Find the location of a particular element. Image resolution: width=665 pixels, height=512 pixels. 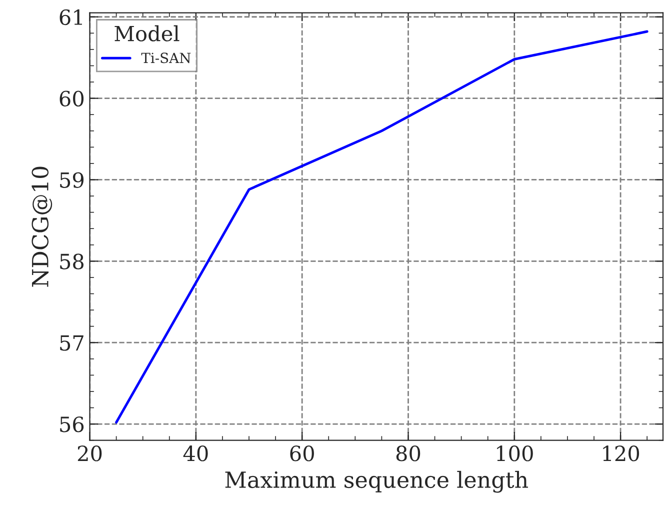

x-tick-label: 120 is located at coordinates (621, 454).